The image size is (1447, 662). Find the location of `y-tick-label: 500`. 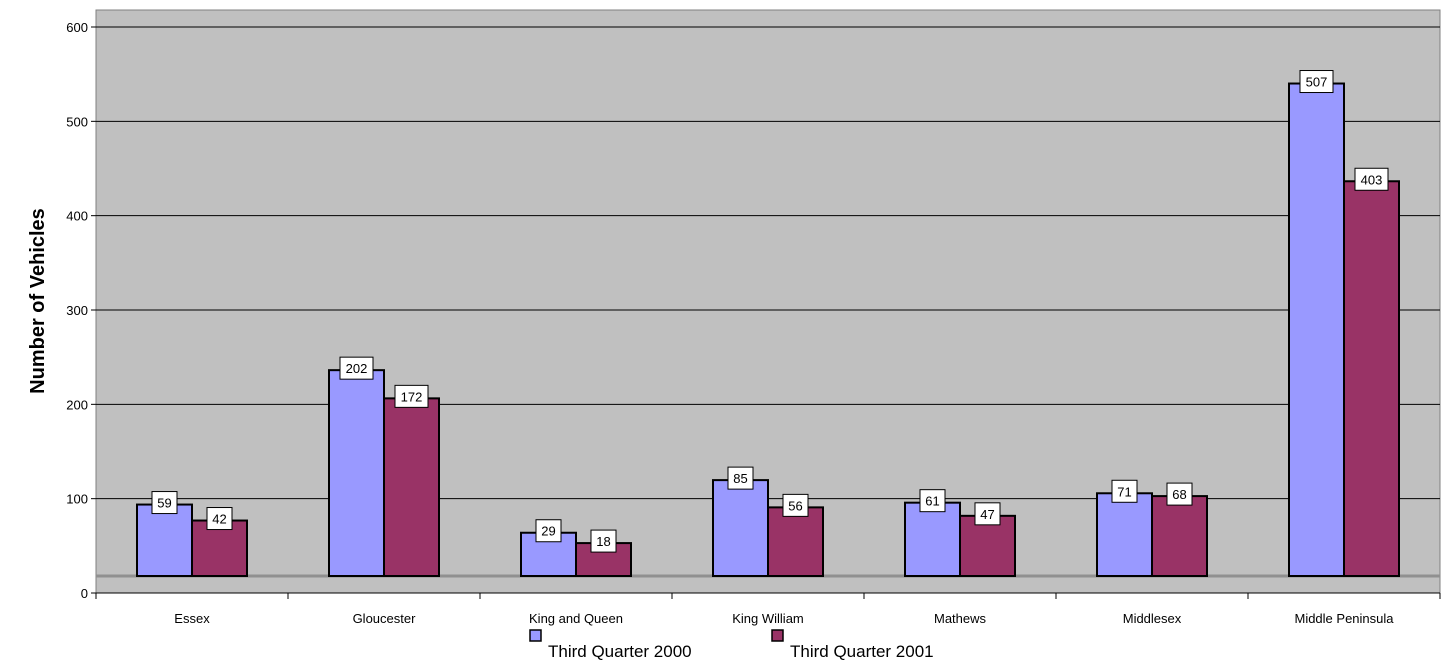

y-tick-label: 500 is located at coordinates (77, 121).